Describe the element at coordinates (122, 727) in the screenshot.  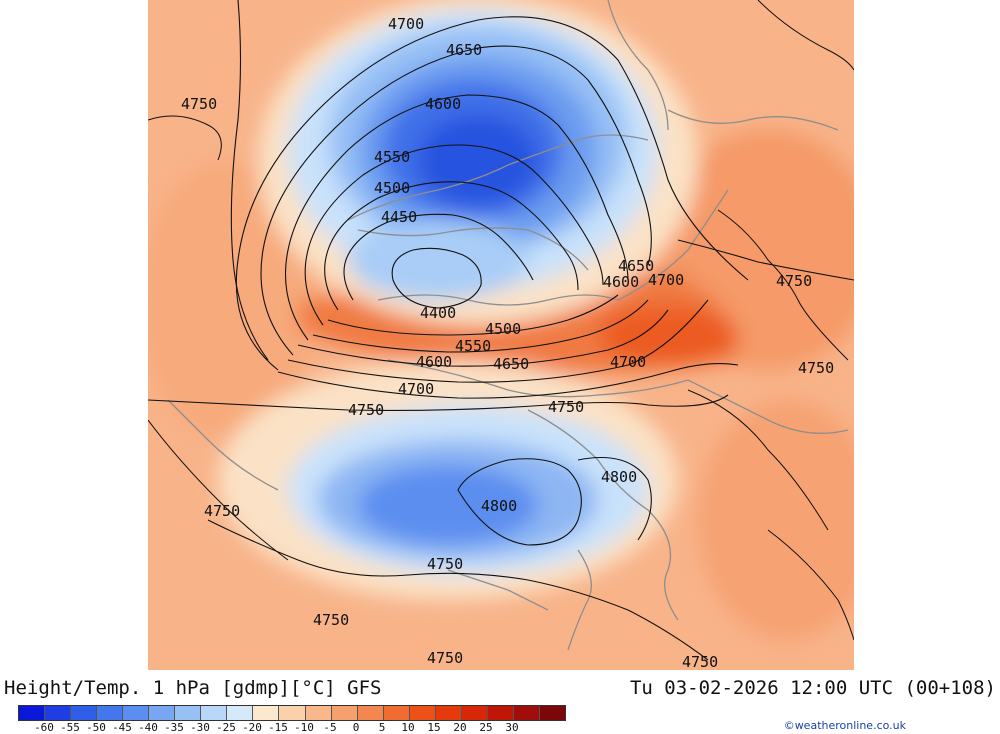
I see `legend-tick-label: -45` at that location.